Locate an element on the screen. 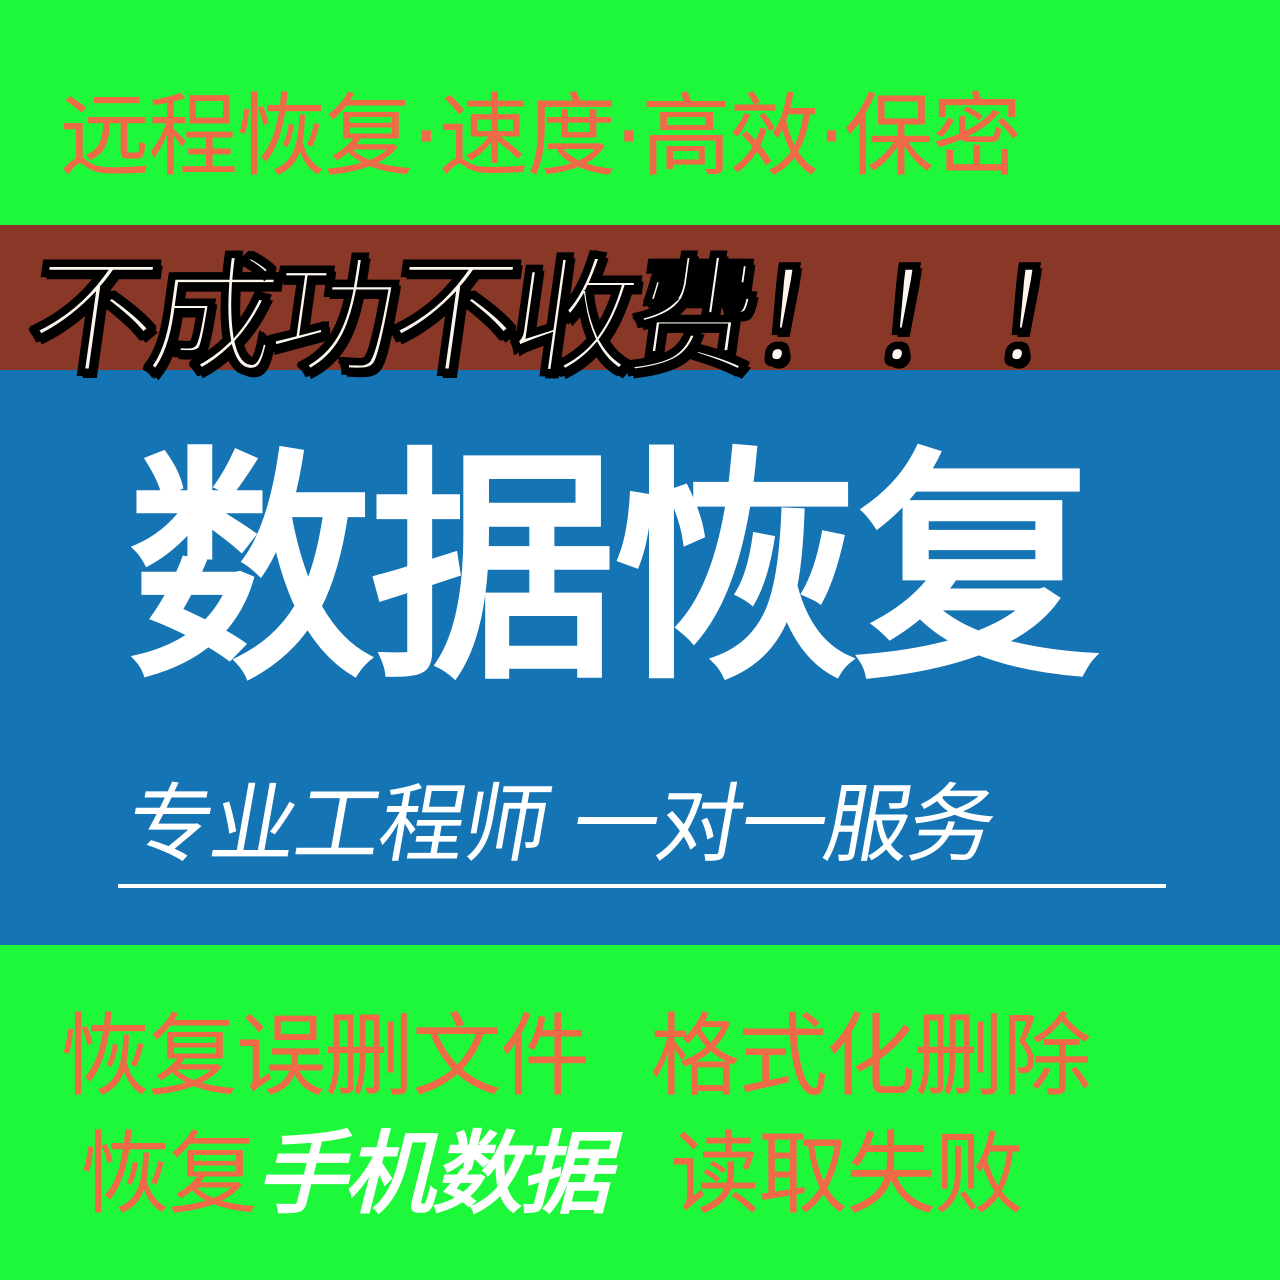 The height and width of the screenshot is (1280, 1280). subtitle: 专业工程师 一对一服务 is located at coordinates (561, 825).